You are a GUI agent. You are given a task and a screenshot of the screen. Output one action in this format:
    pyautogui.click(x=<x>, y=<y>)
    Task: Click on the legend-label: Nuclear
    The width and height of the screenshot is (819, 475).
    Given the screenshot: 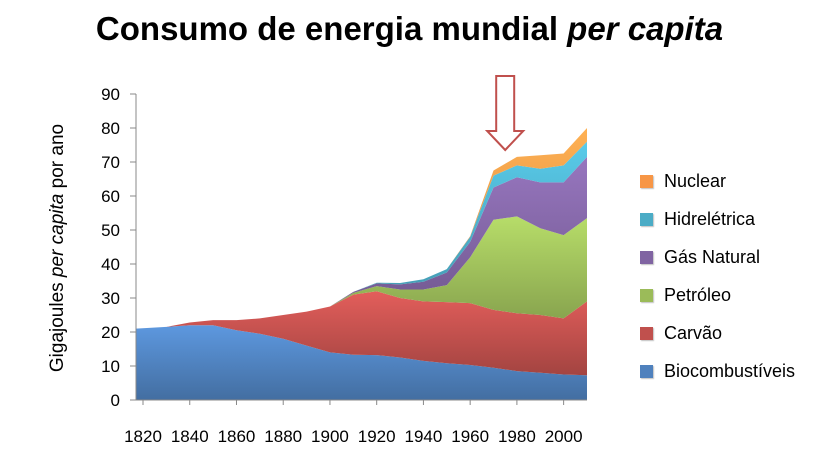 What is the action you would take?
    pyautogui.click(x=695, y=180)
    